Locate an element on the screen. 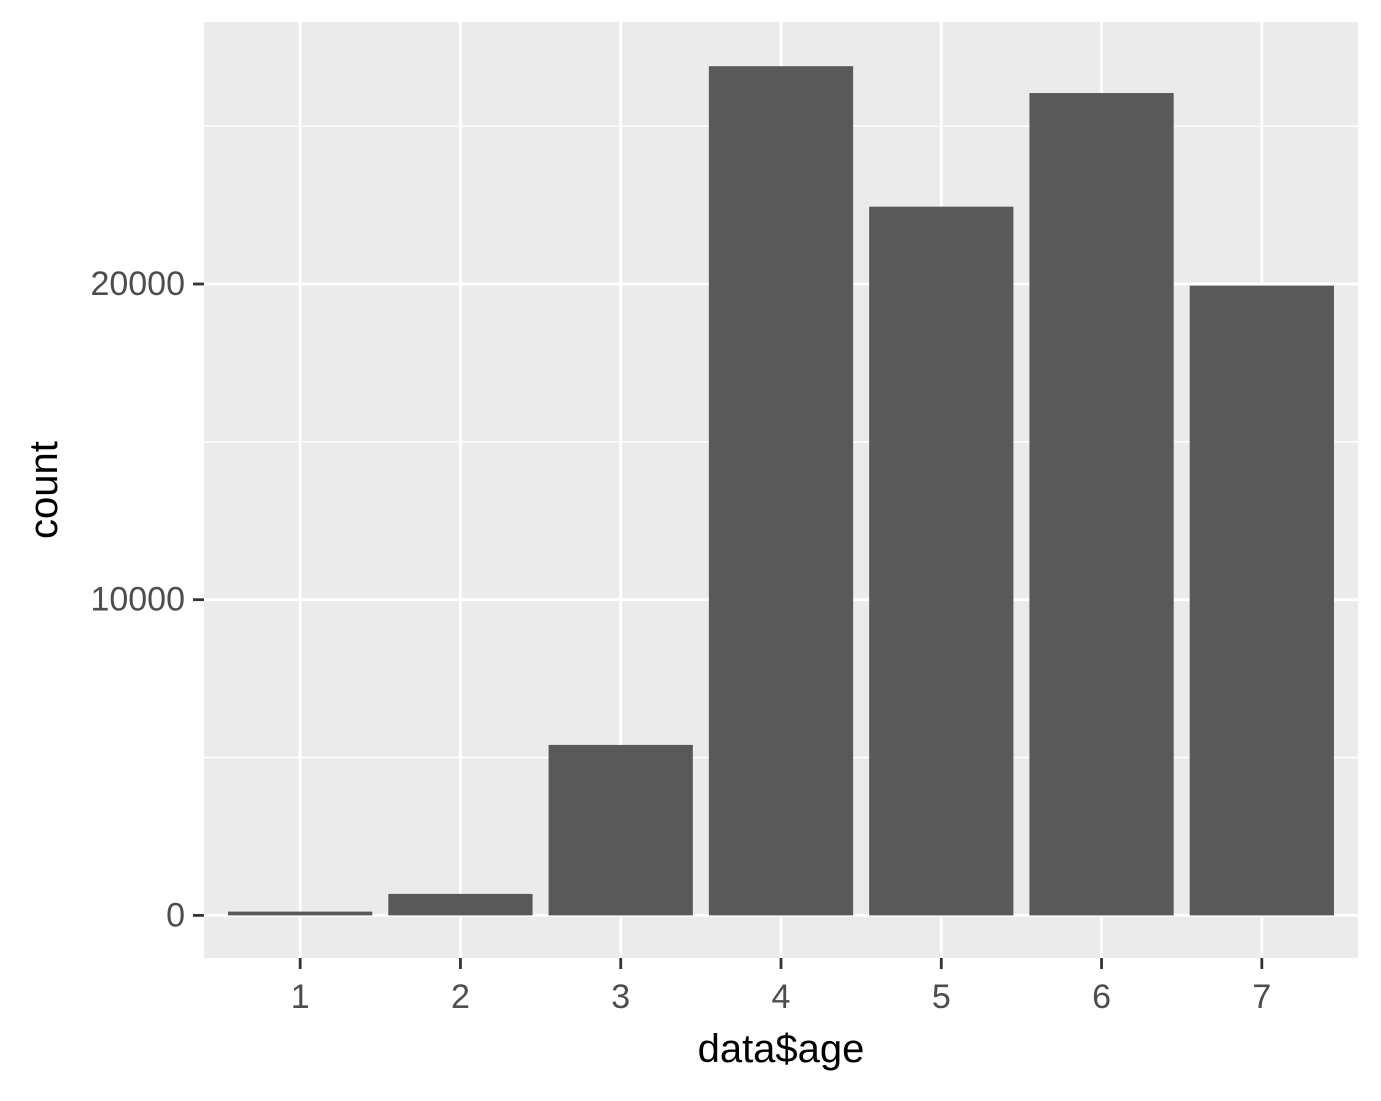 This screenshot has height=1101, width=1381. x-axis: 1 2 3 4 5 6 7 is located at coordinates (781, 987).